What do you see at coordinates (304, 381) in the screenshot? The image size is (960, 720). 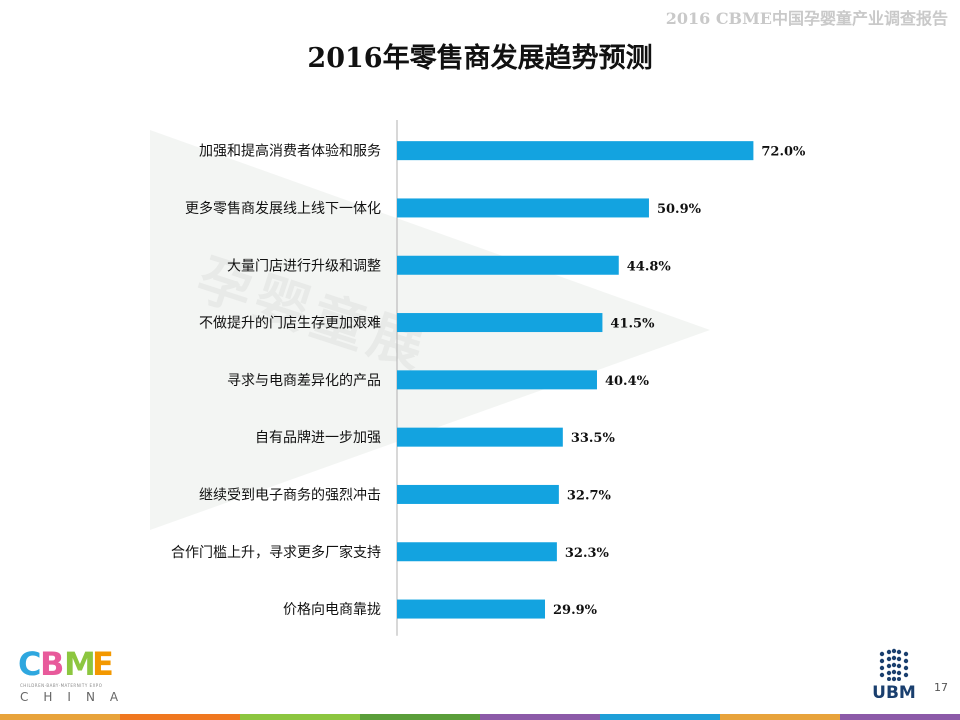 I see `category-label: 寻求与电商差异化的产品` at bounding box center [304, 381].